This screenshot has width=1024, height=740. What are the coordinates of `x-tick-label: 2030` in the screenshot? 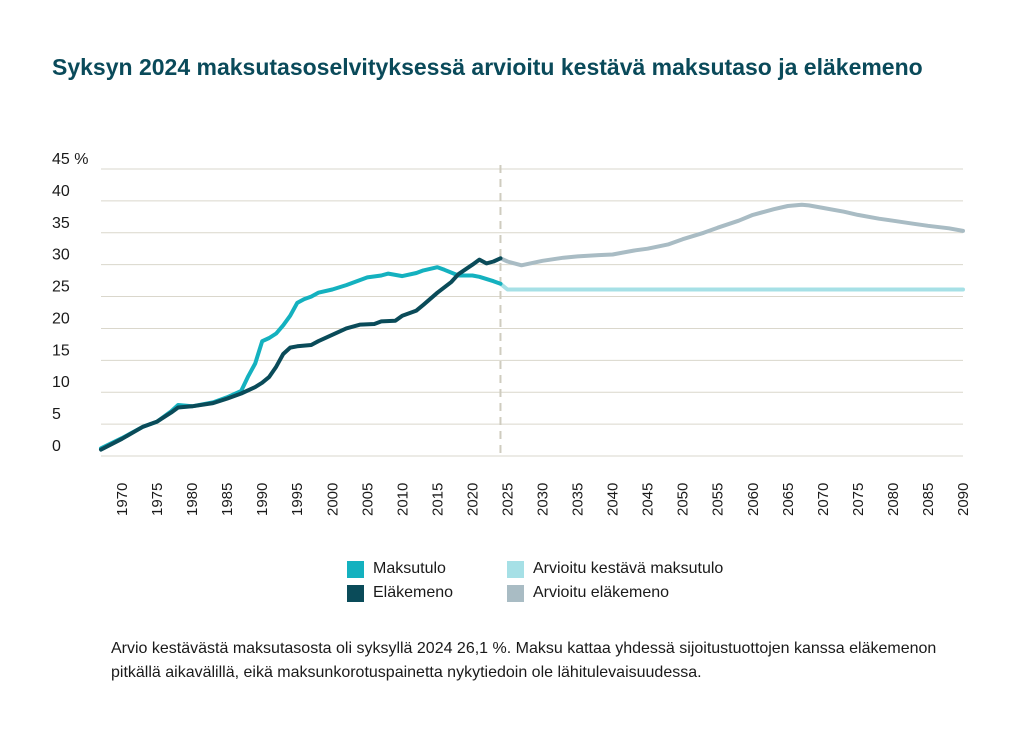 It's located at (543, 499).